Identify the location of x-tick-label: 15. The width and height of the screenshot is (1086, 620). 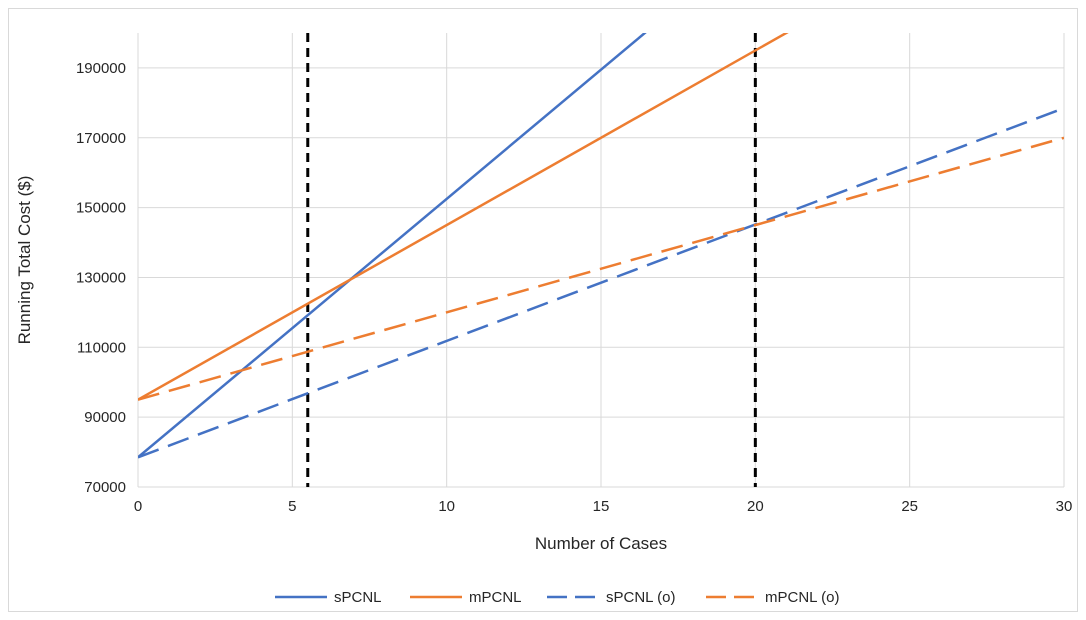
(601, 506).